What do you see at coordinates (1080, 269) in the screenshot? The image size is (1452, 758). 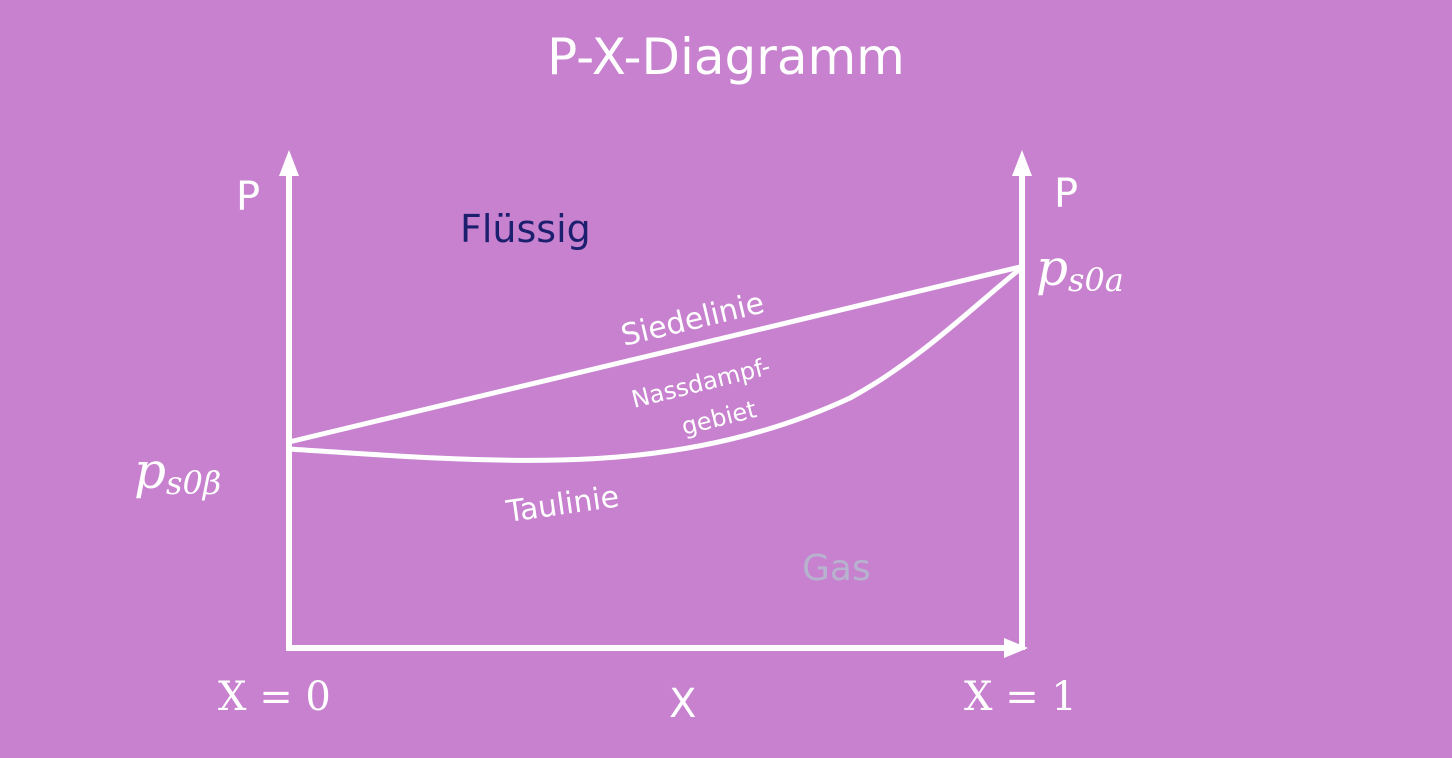 I see `pressure-right-label: ps0a` at bounding box center [1080, 269].